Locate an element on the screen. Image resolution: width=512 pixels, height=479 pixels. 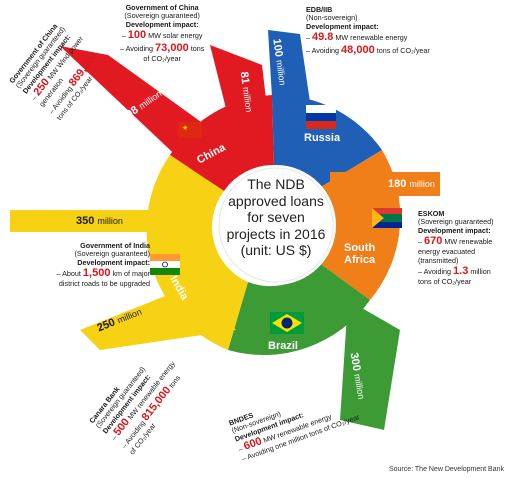
amount-india-1-unit: million is located at coordinates (110, 221).